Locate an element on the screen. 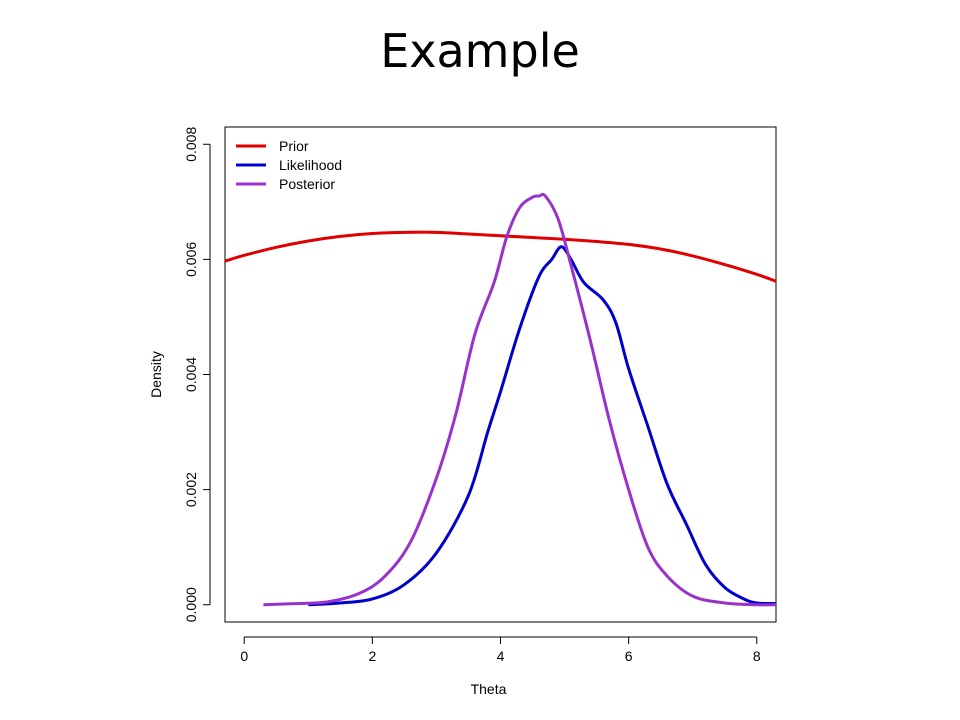 The image size is (960, 720). legend-label-posterior: Posterior is located at coordinates (307, 184).